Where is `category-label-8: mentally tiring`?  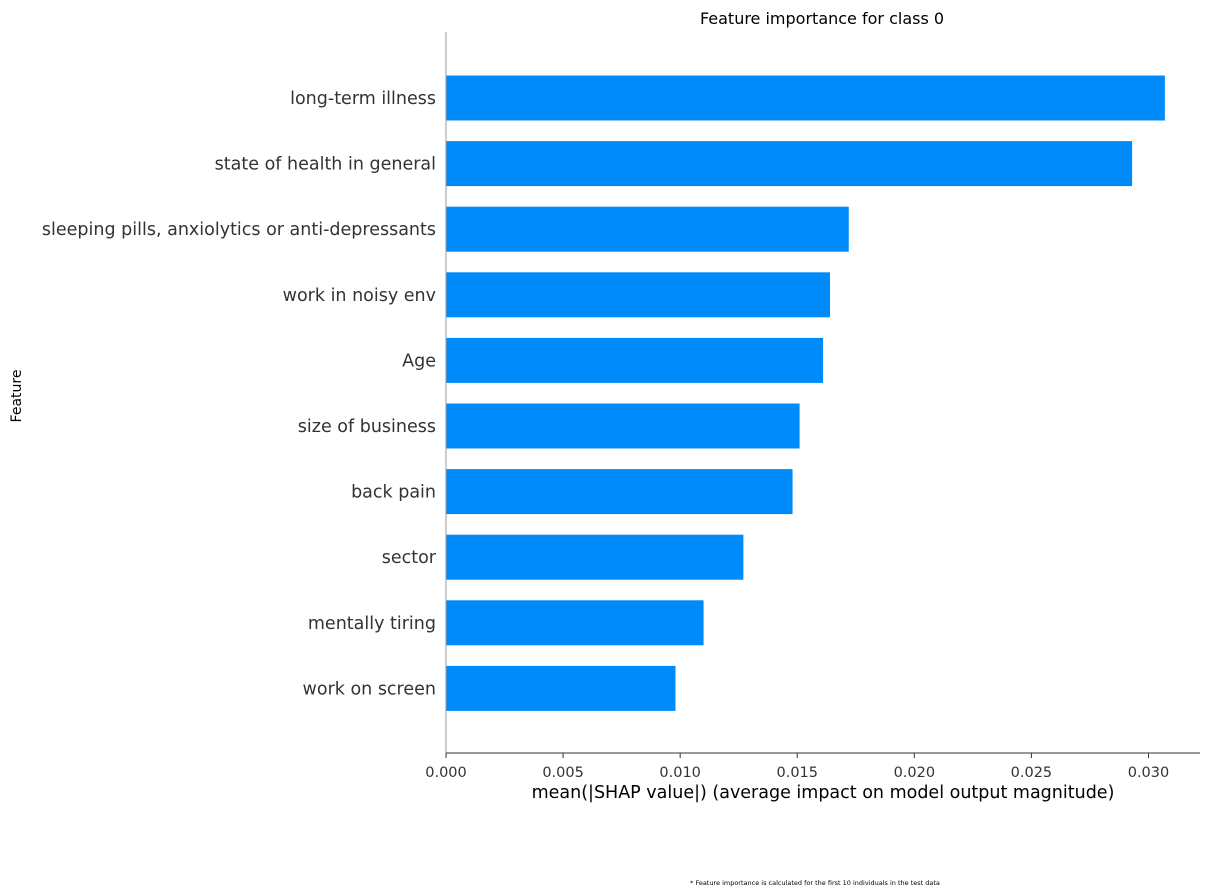
category-label-8: mentally tiring is located at coordinates (372, 624).